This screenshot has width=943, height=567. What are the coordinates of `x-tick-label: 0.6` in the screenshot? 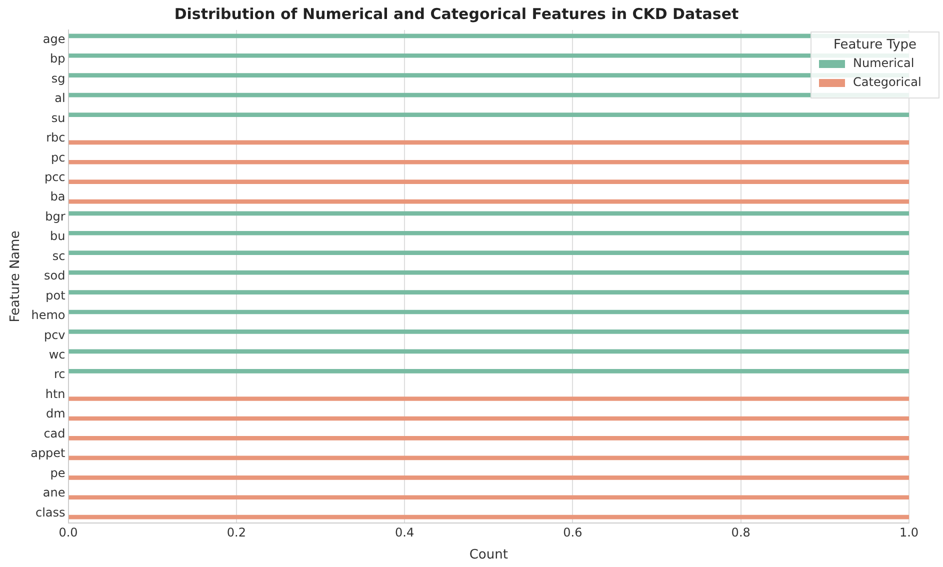 It's located at (572, 532).